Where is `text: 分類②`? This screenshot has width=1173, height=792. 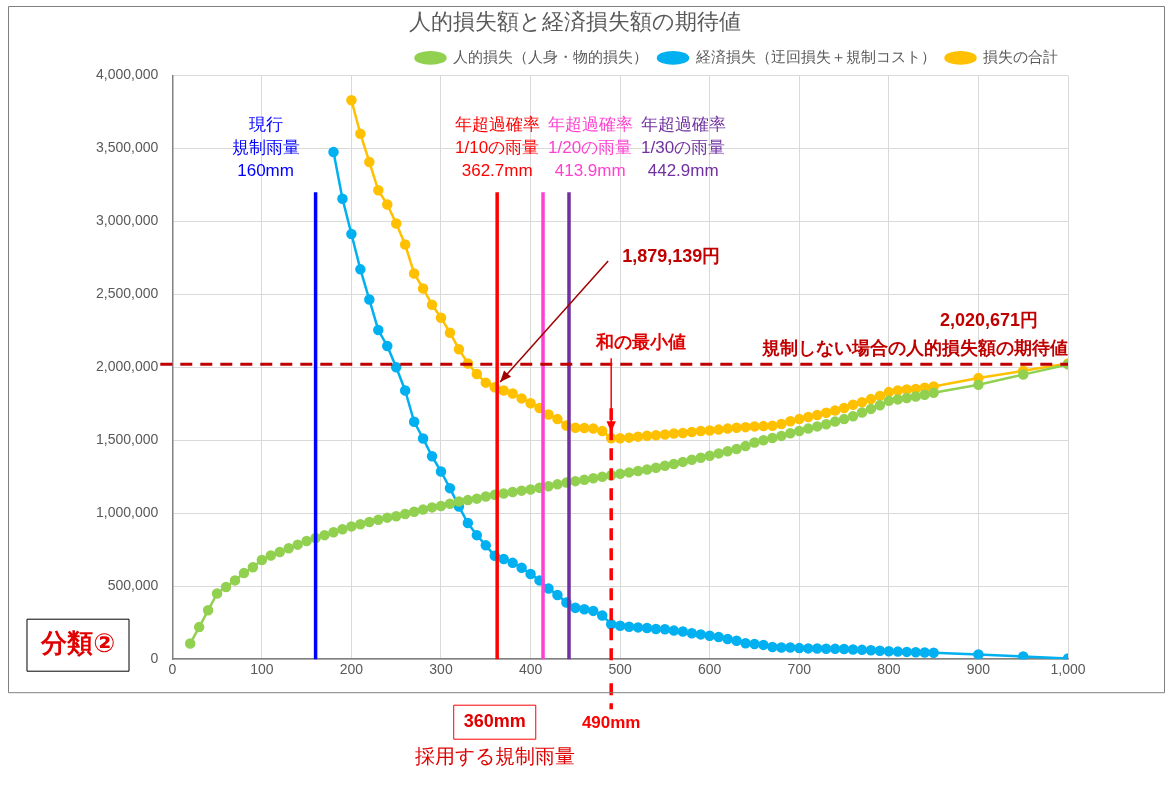
text: 分類② is located at coordinates (77, 643).